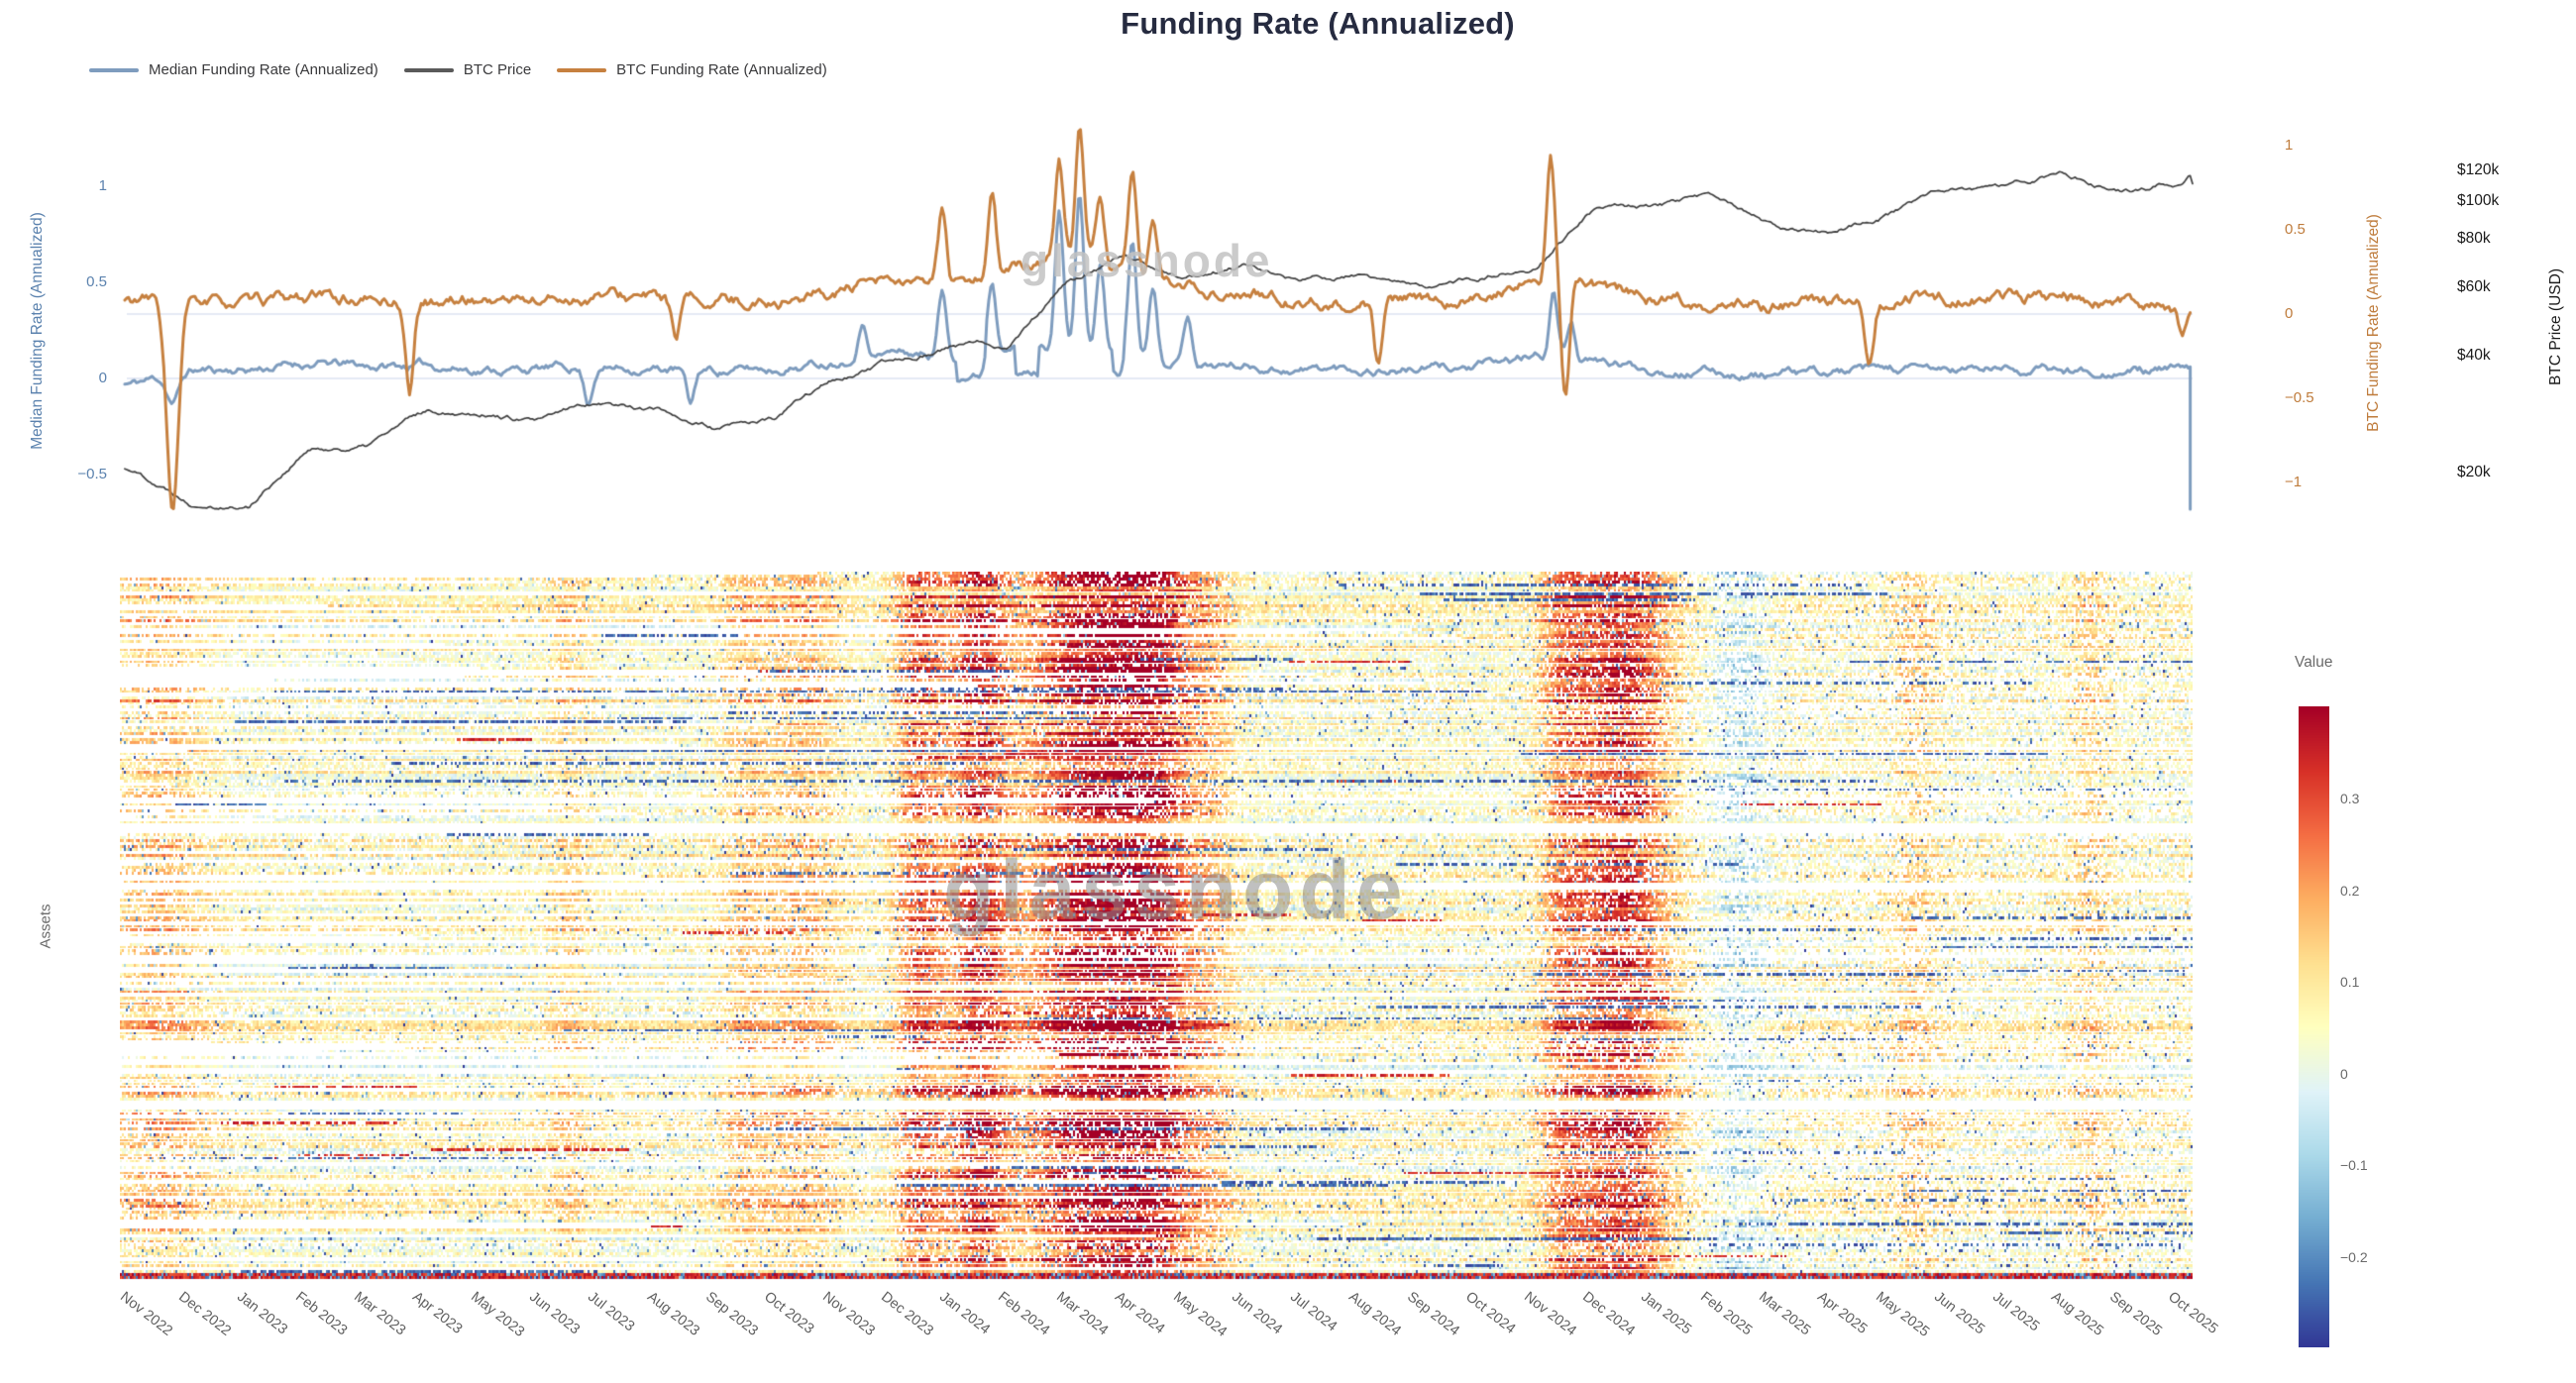  I want to click on date-axis-tick: Jan 2024, so click(964, 1313).